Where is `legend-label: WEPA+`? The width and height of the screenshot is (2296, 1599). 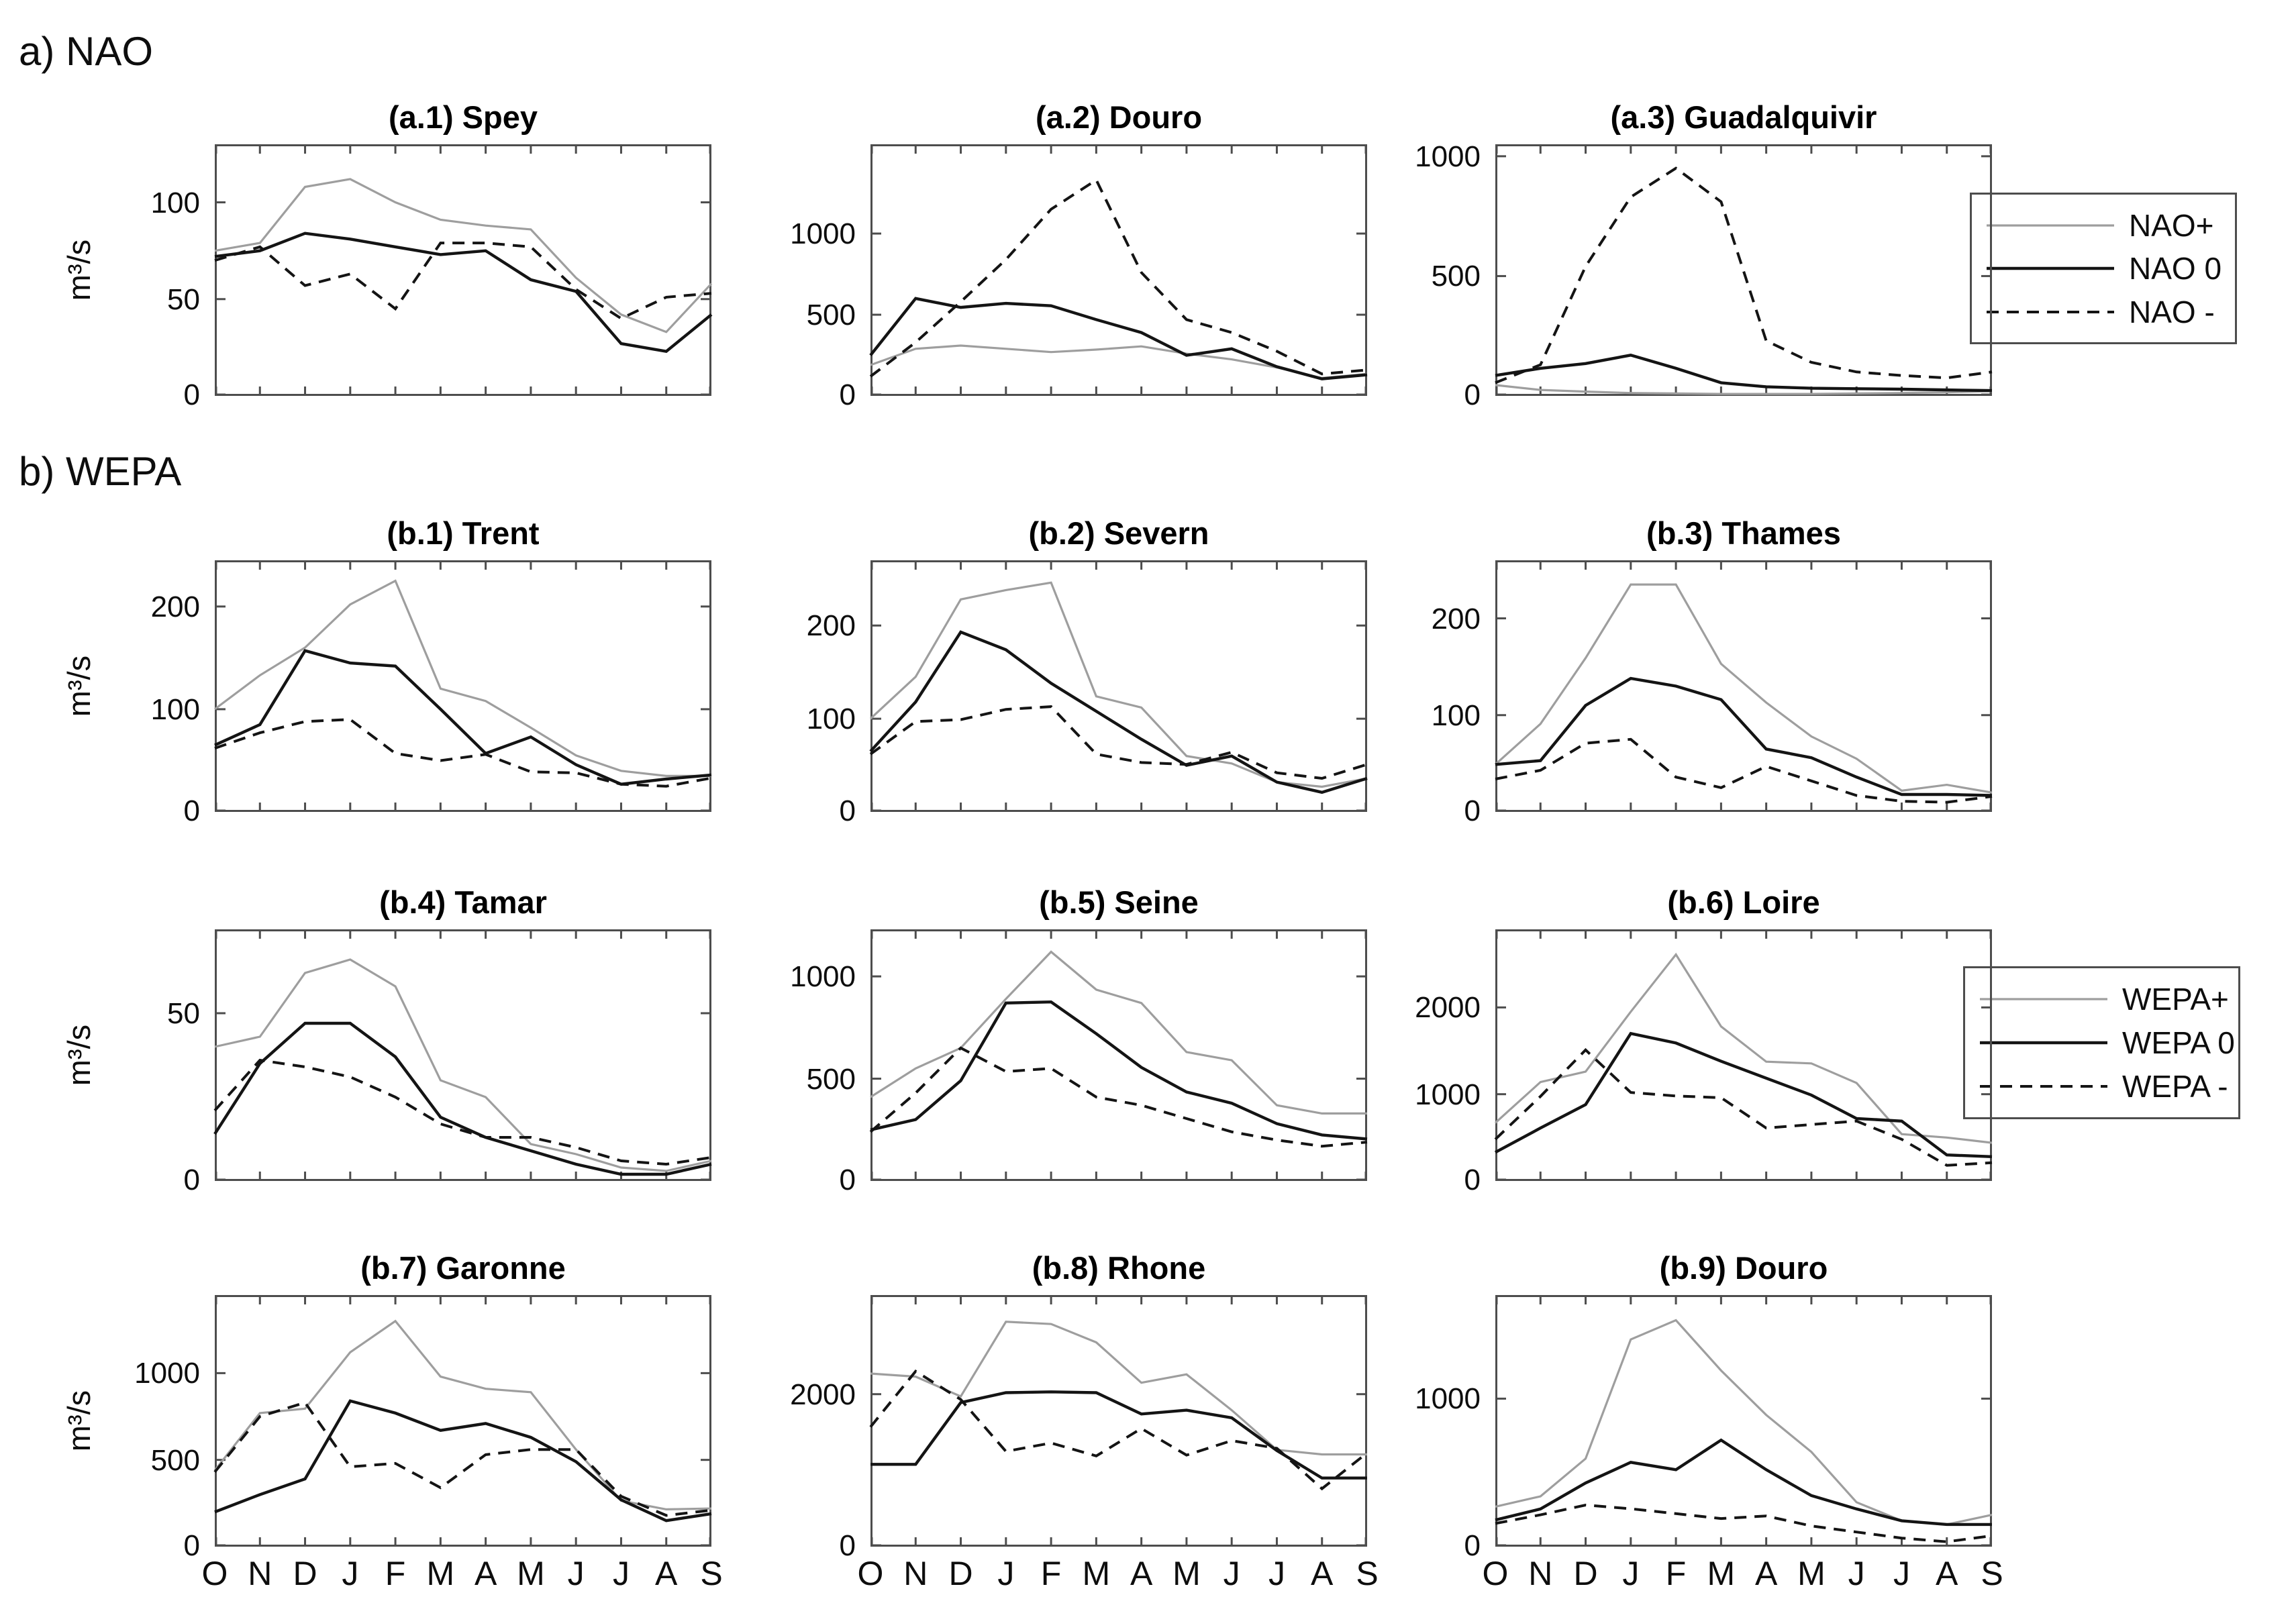
legend-label: WEPA+ is located at coordinates (2175, 1000).